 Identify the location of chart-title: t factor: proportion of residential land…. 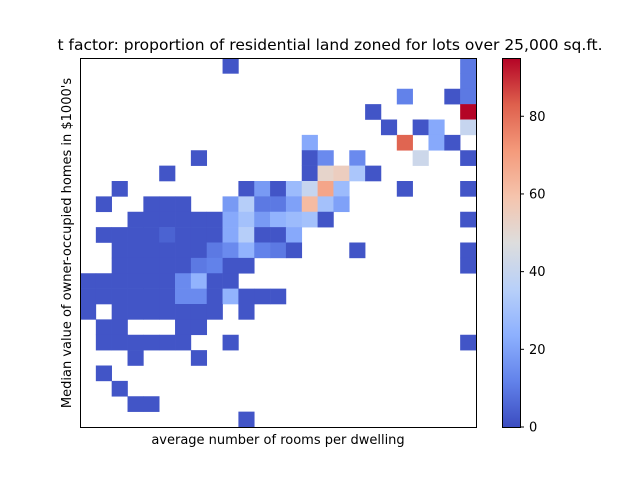
(329, 45).